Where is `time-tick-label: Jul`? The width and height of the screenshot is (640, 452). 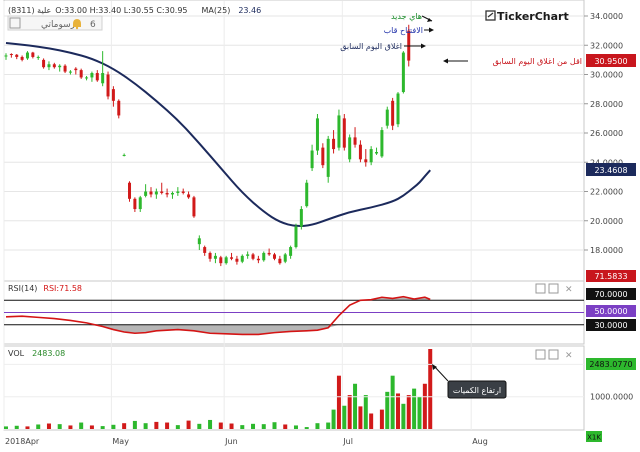
time-tick-label: Jul is located at coordinates (347, 441).